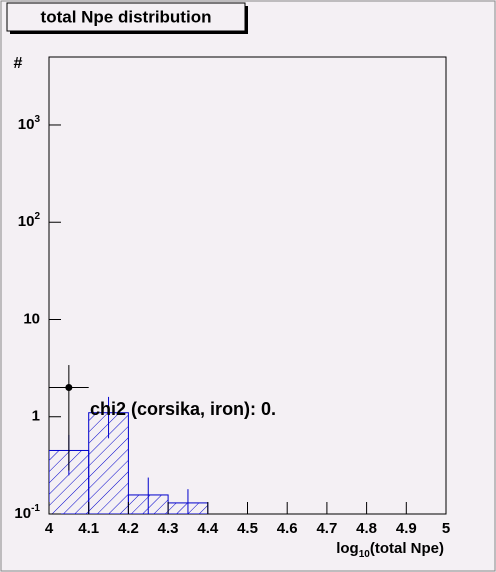 The height and width of the screenshot is (572, 496). I want to click on y-axis-label: #, so click(18, 63).